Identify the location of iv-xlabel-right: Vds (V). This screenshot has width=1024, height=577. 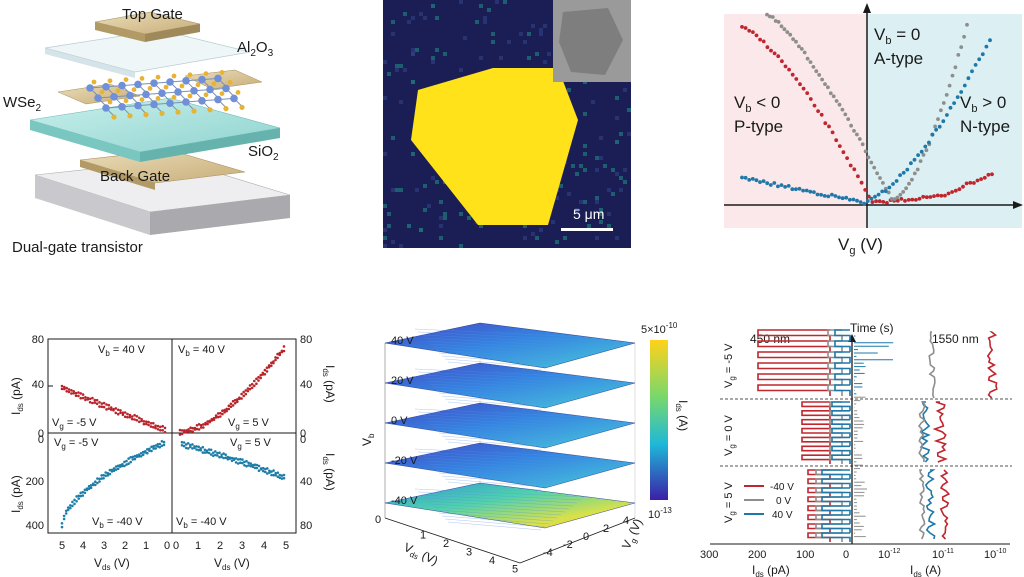
(232, 564).